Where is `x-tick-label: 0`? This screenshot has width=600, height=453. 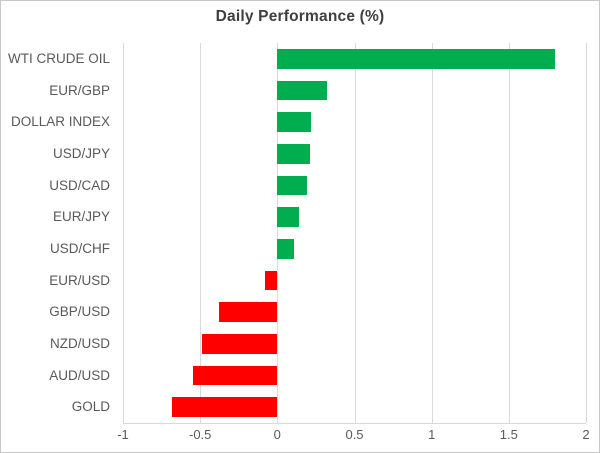 x-tick-label: 0 is located at coordinates (277, 434).